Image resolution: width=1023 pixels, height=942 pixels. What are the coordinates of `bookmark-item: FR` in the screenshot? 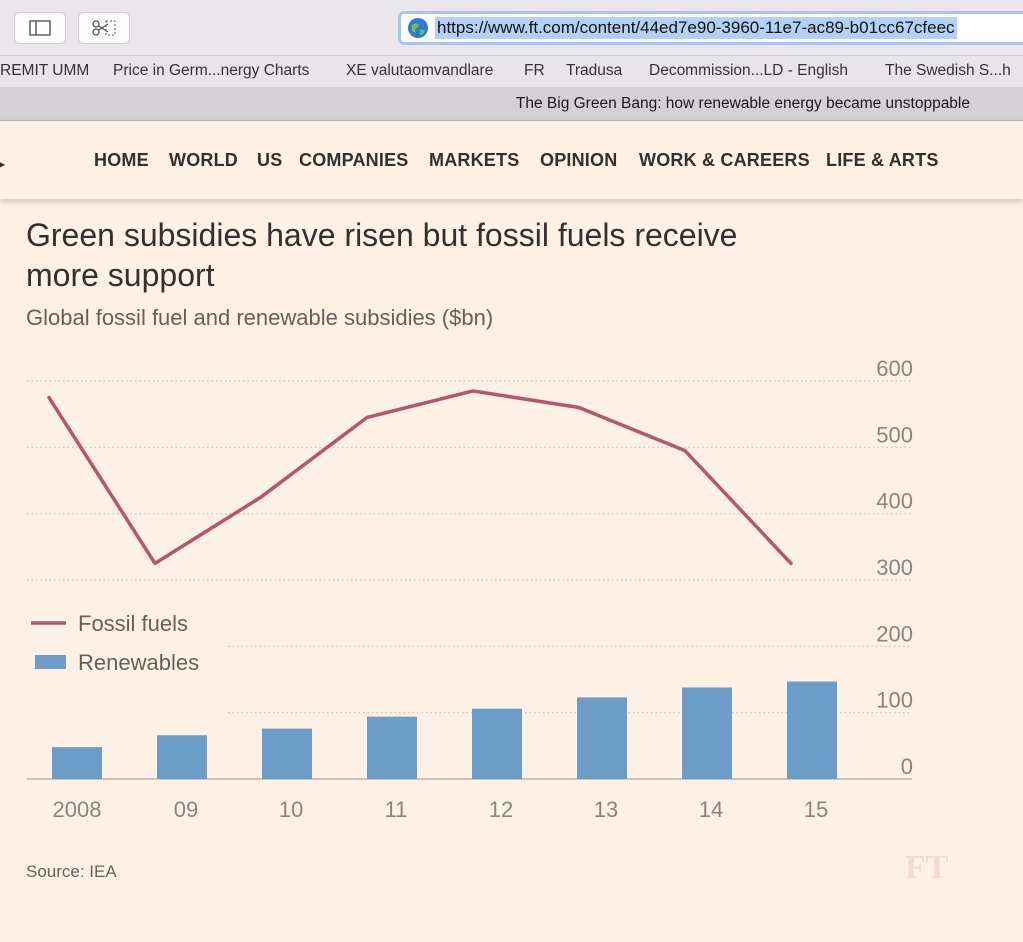 It's located at (534, 70).